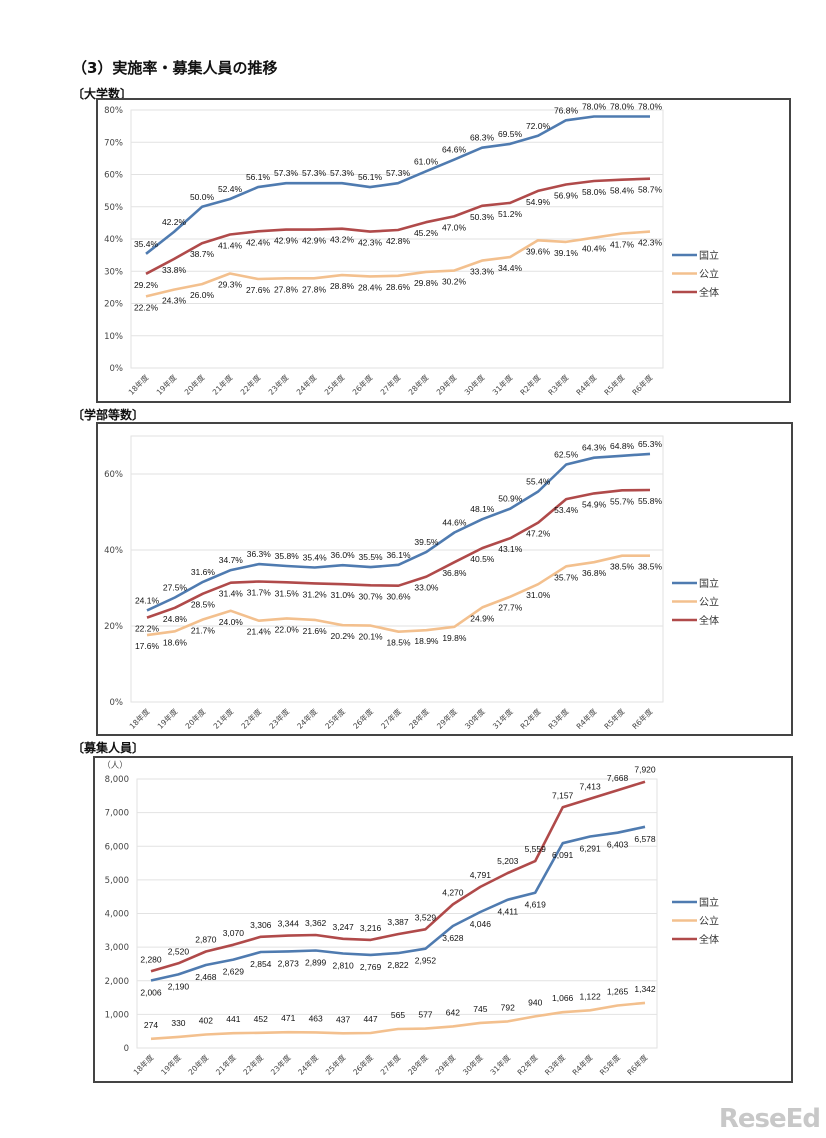 The image size is (826, 1138). I want to click on data-label: 330, so click(178, 1023).